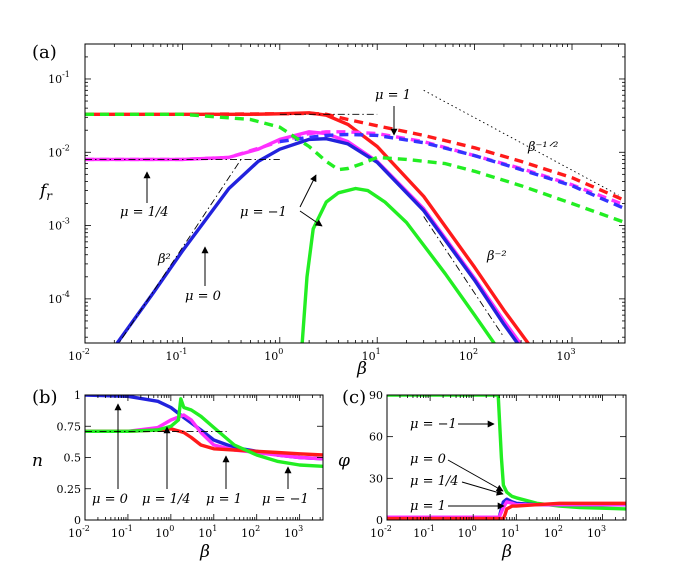  Describe the element at coordinates (122, 532) in the screenshot. I see `panel-b-x-tick-label: 10⁻¹` at that location.